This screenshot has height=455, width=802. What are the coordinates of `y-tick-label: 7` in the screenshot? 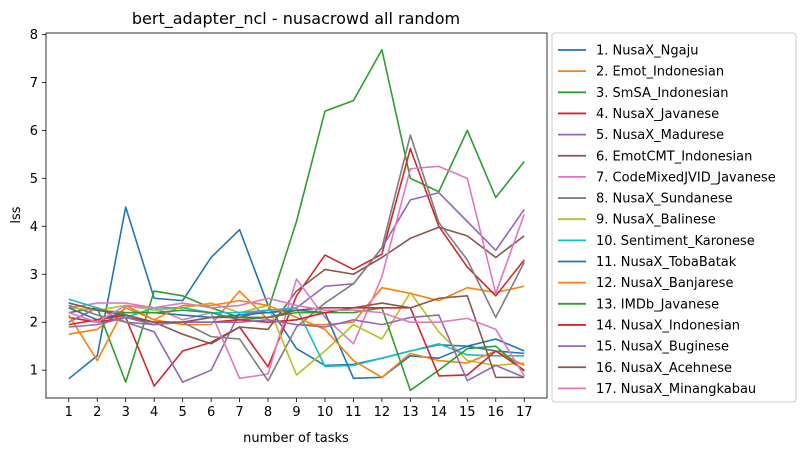 It's located at (34, 83).